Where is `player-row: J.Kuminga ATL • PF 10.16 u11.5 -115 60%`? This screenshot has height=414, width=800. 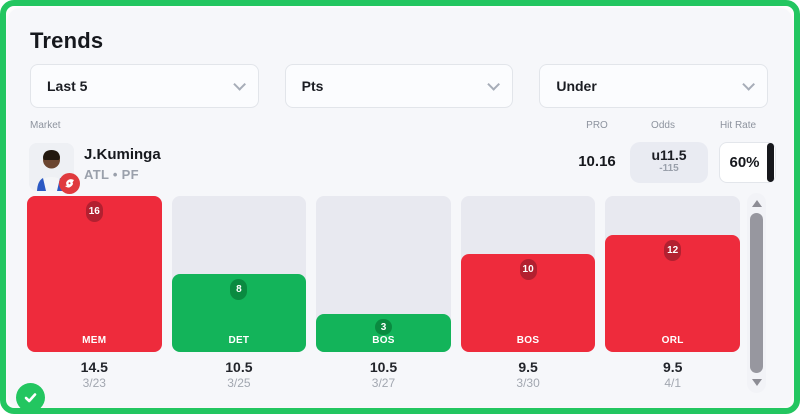
player-row: J.Kuminga ATL • PF 10.16 u11.5 -115 60% is located at coordinates (402, 168).